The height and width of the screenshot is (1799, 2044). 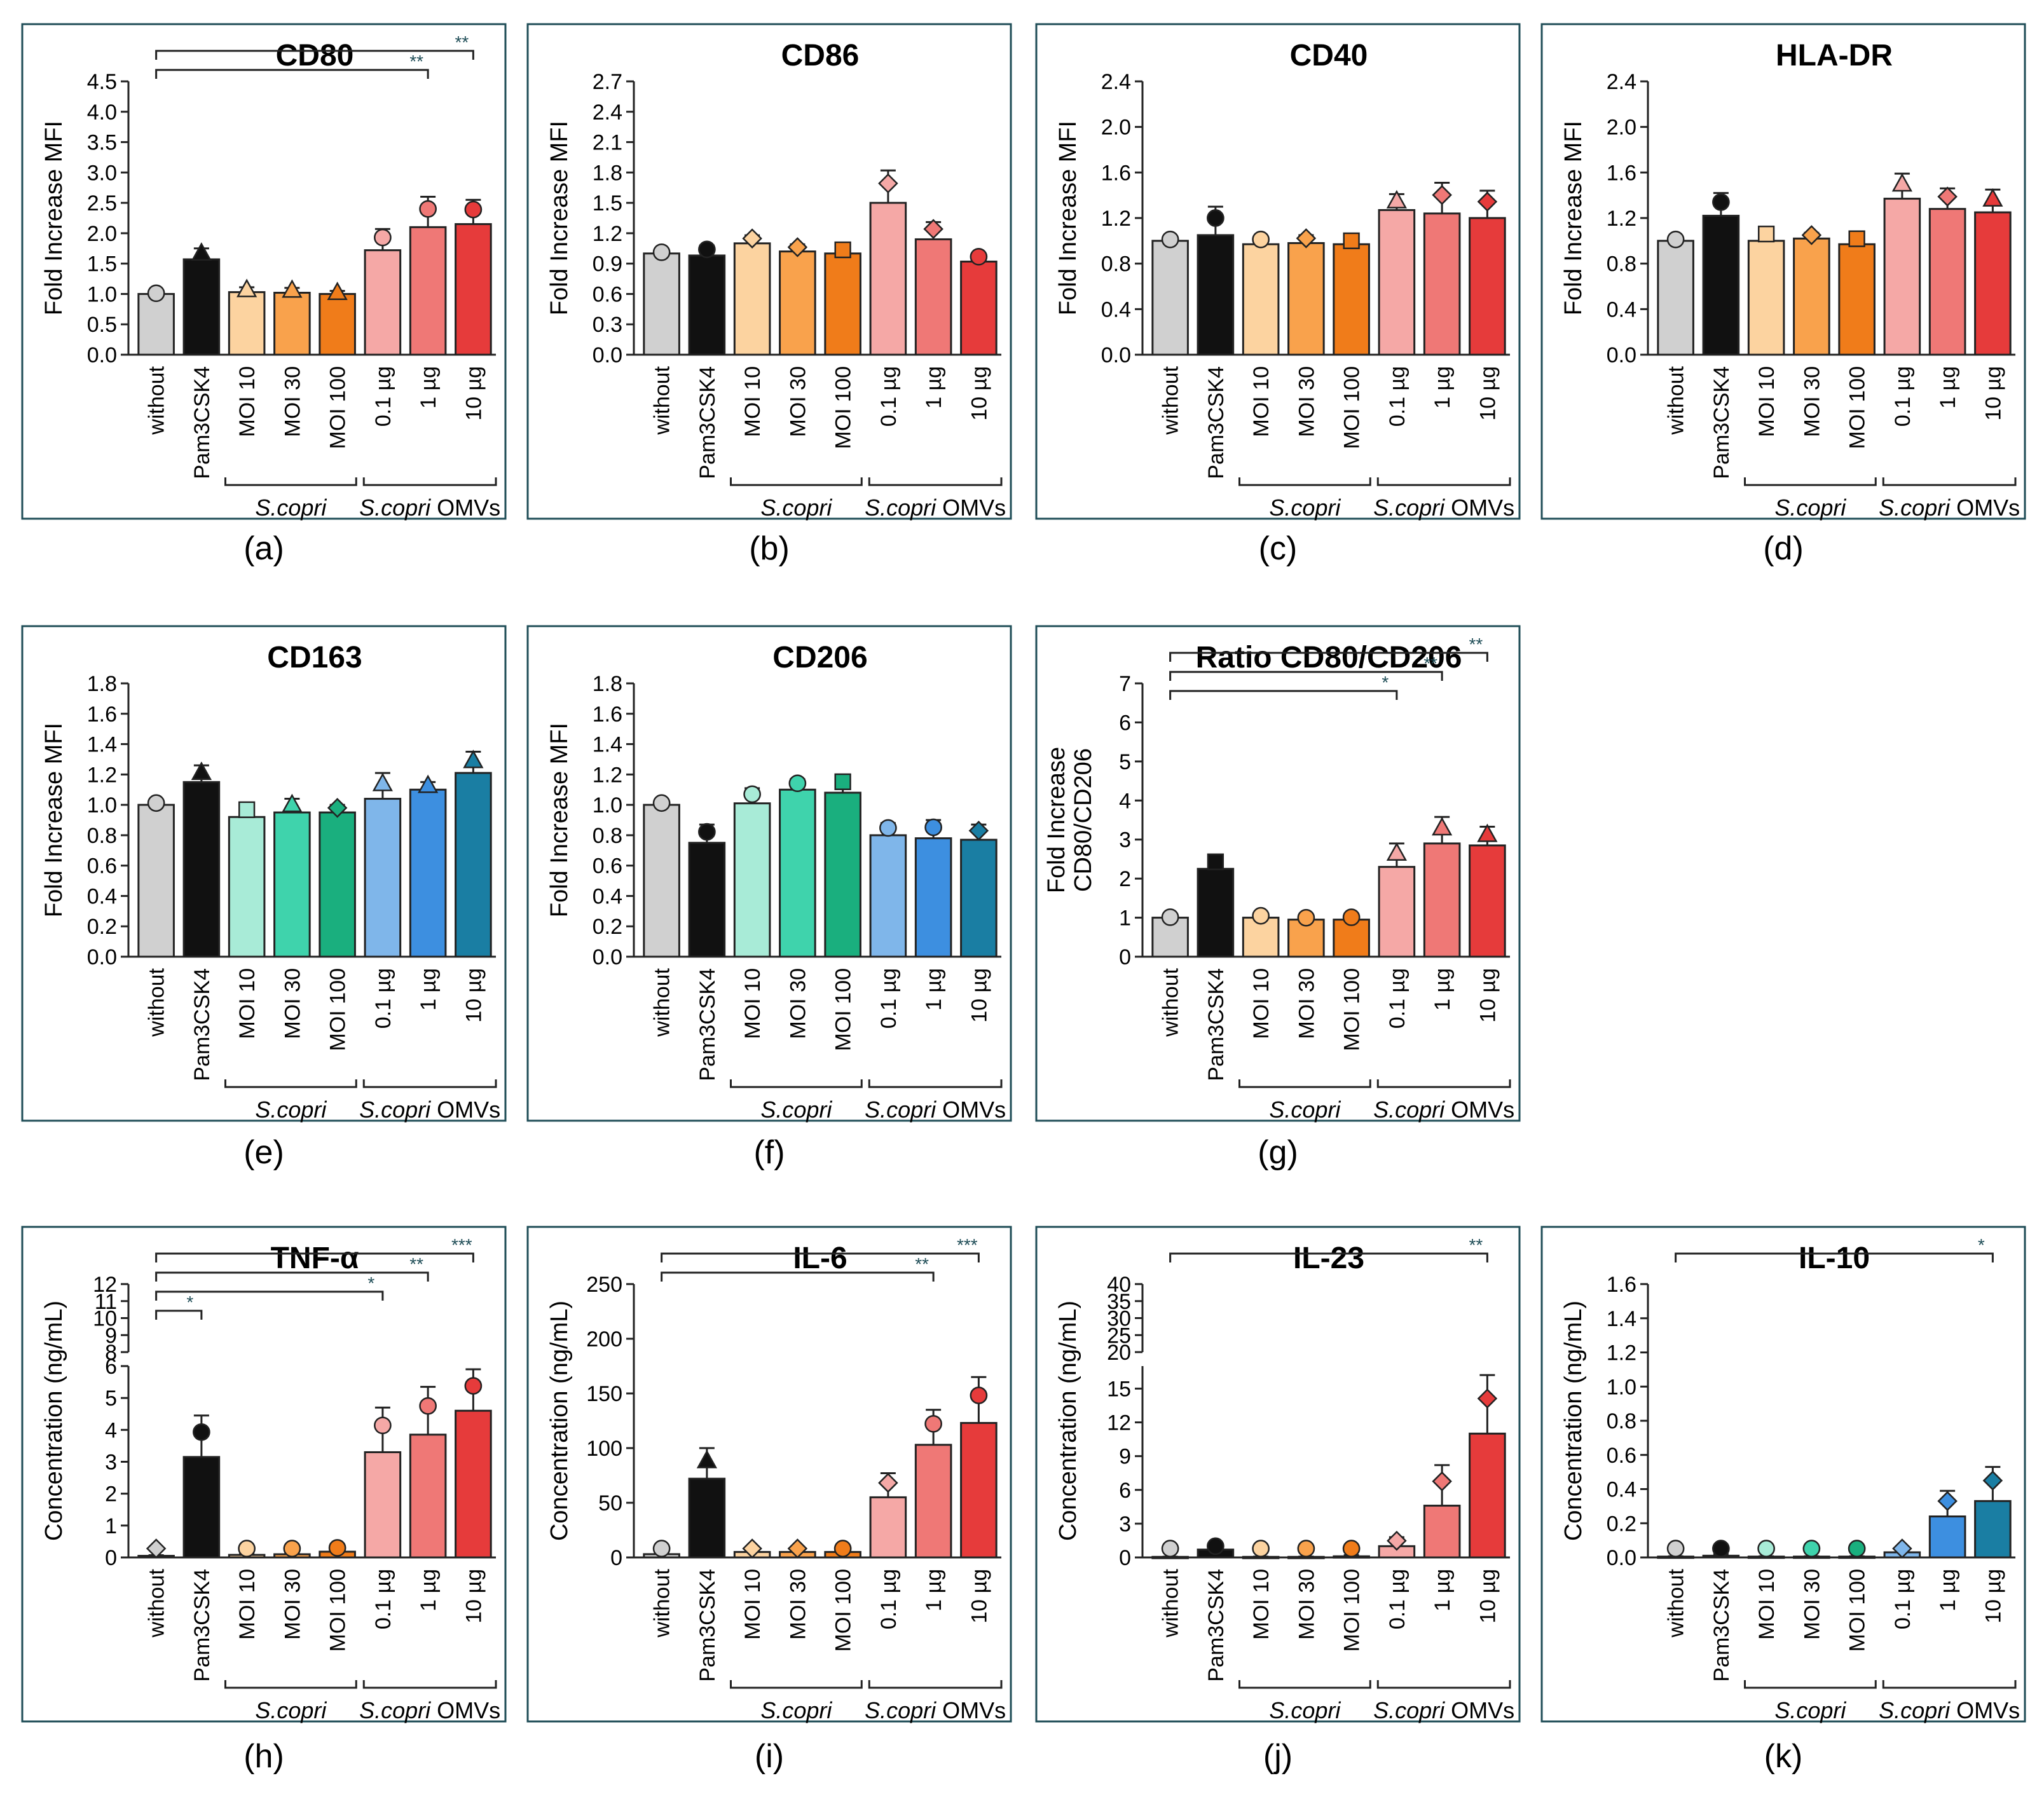 What do you see at coordinates (102, 143) in the screenshot?
I see `y-tick-label: 3.5` at bounding box center [102, 143].